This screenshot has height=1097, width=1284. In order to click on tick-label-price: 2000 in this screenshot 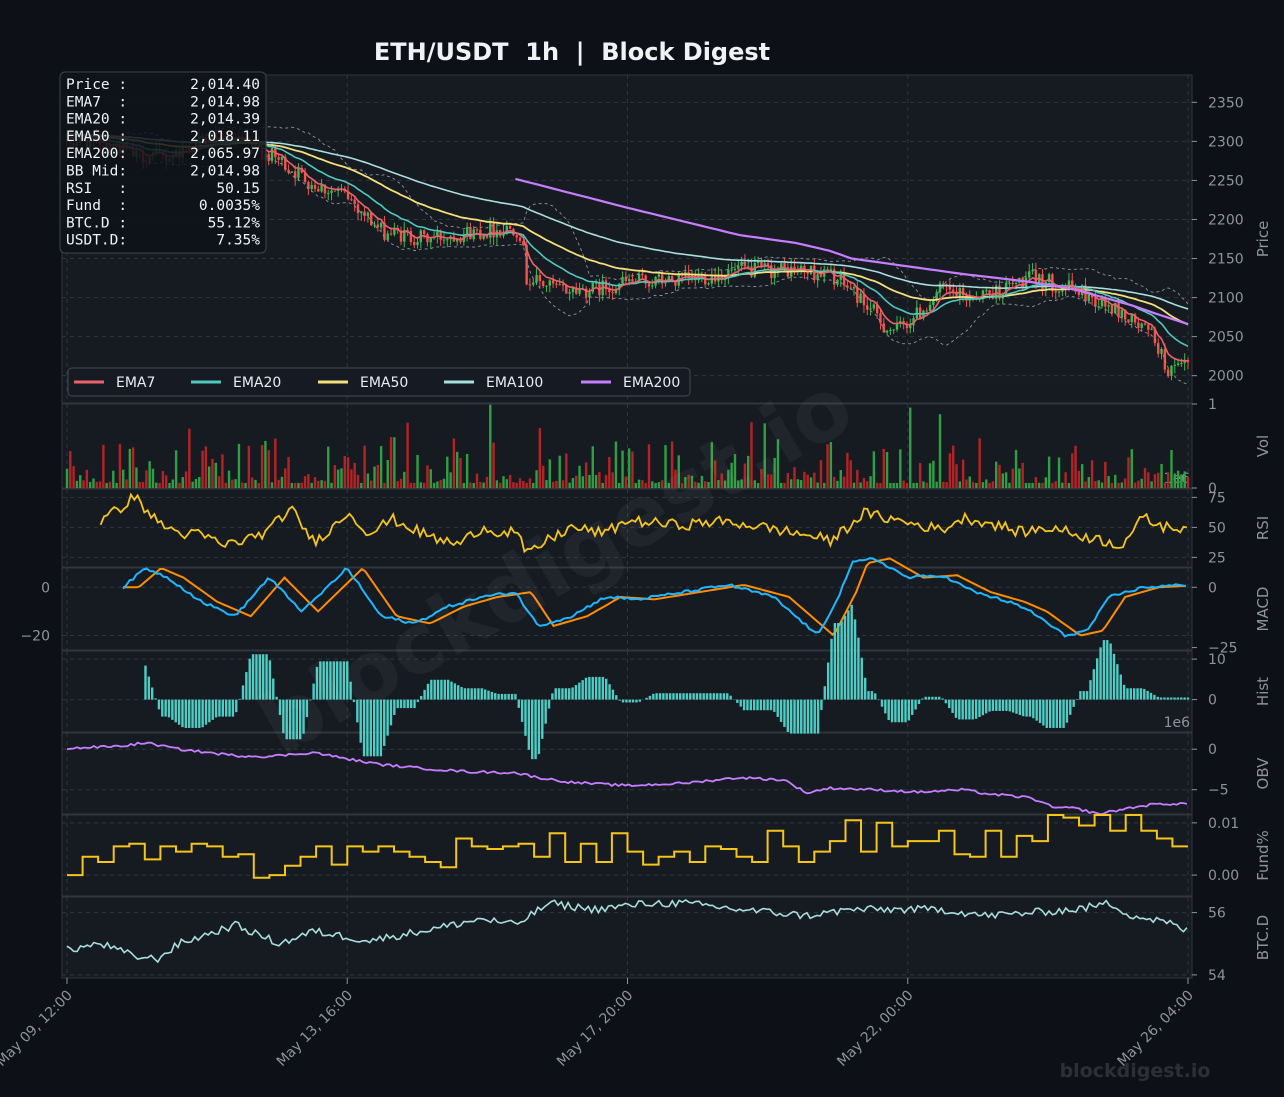, I will do `click(1226, 377)`.